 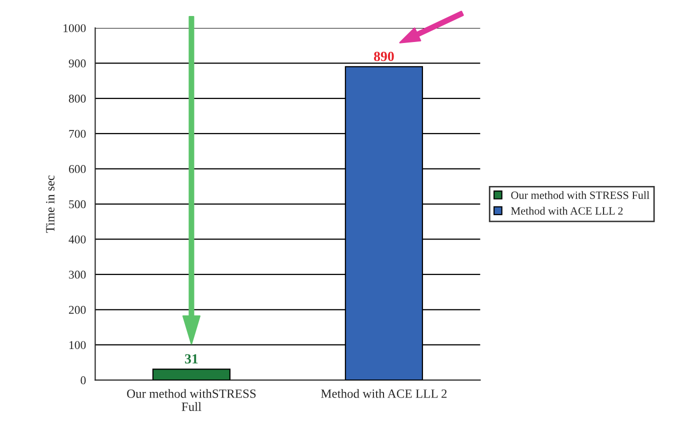 I want to click on x-tick-label: Our method withSTRESS Full, so click(x=191, y=400).